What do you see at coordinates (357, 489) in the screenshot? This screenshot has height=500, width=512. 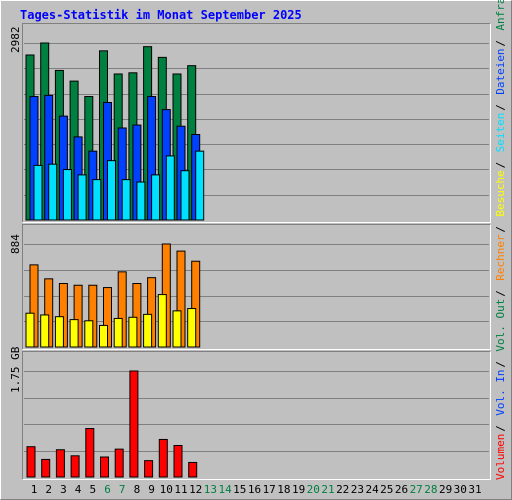 I see `x-tick-day-23: 23` at bounding box center [357, 489].